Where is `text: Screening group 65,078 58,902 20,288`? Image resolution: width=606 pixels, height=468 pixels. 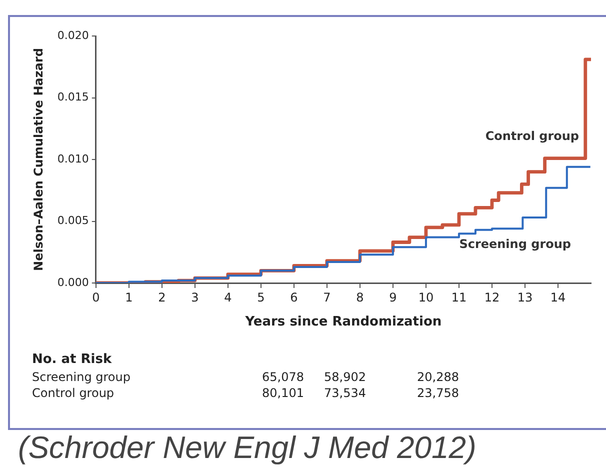 text: Screening group 65,078 58,902 20,288 is located at coordinates (245, 377).